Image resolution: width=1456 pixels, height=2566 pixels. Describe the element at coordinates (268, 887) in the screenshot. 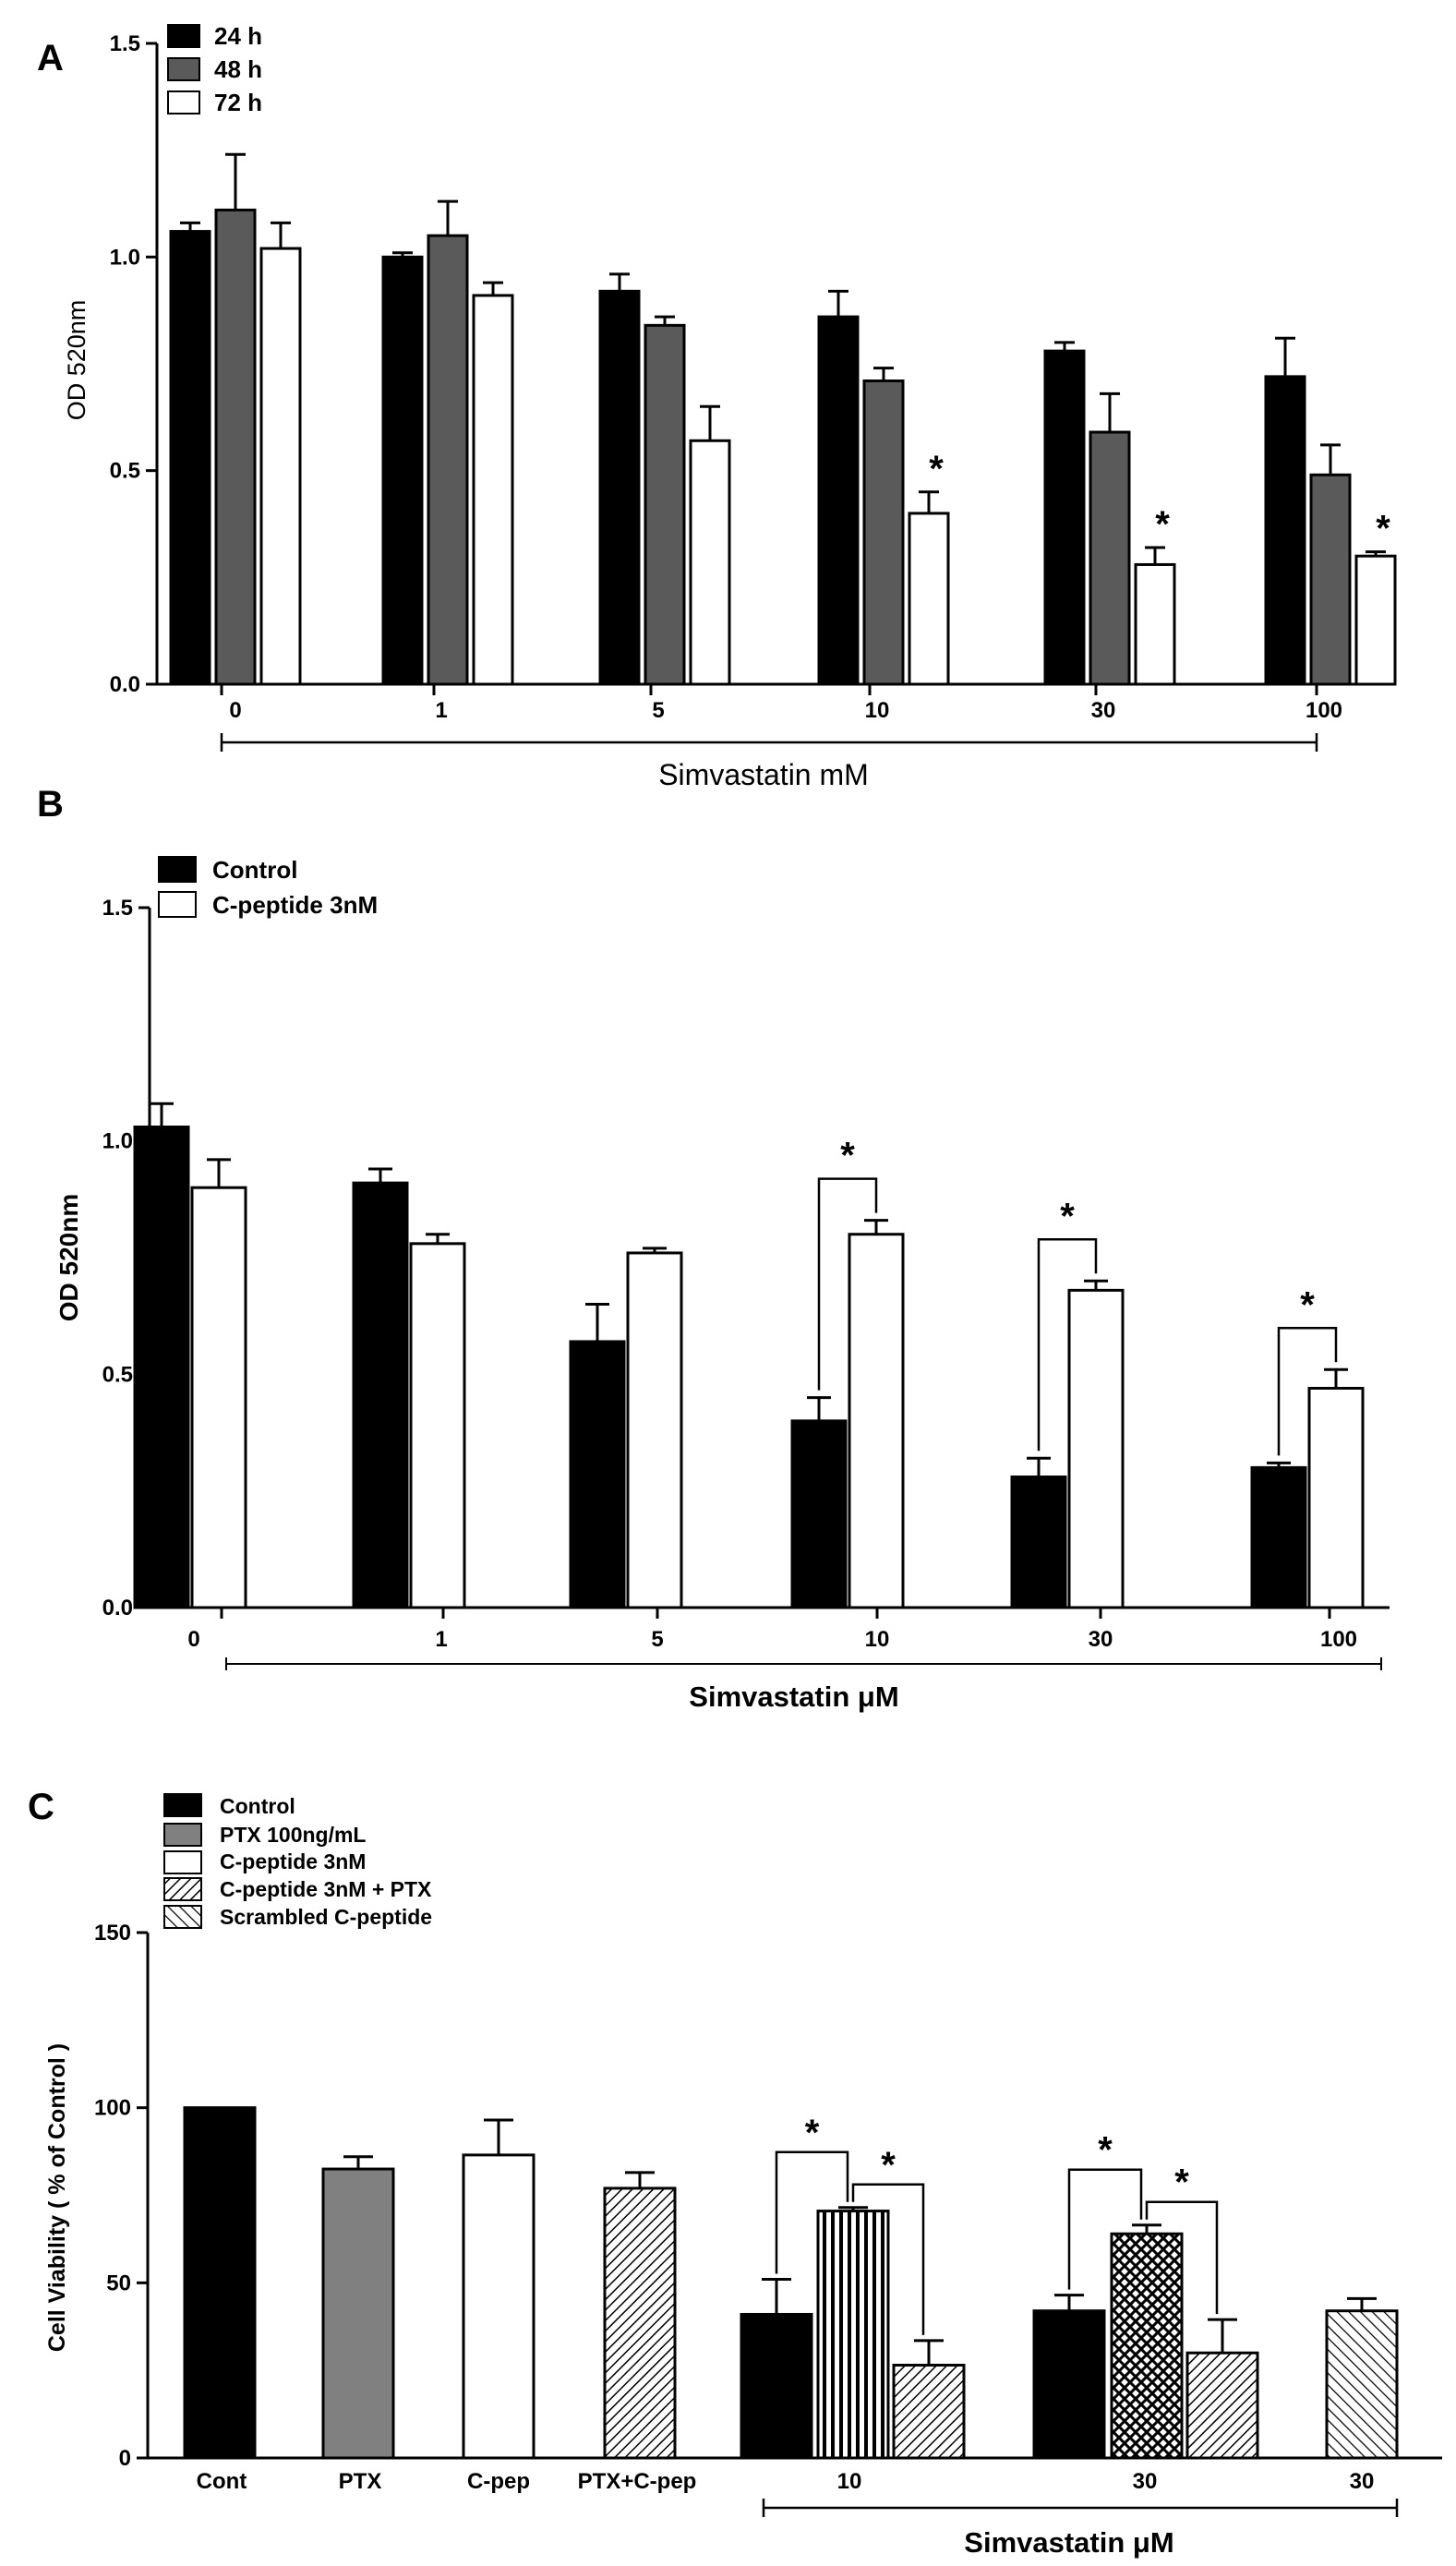

I see `panel-b-legend: Control C-peptide 3nM` at that location.